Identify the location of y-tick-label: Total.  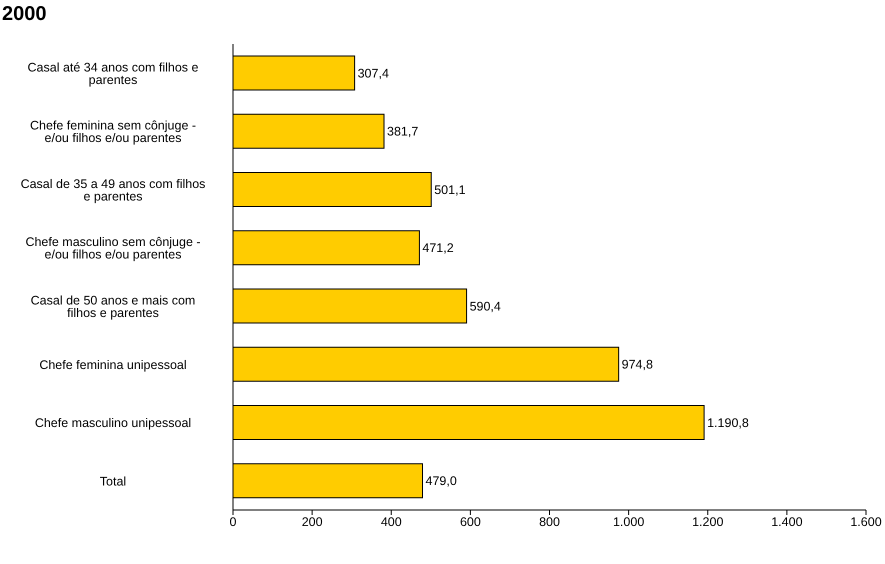
(113, 481).